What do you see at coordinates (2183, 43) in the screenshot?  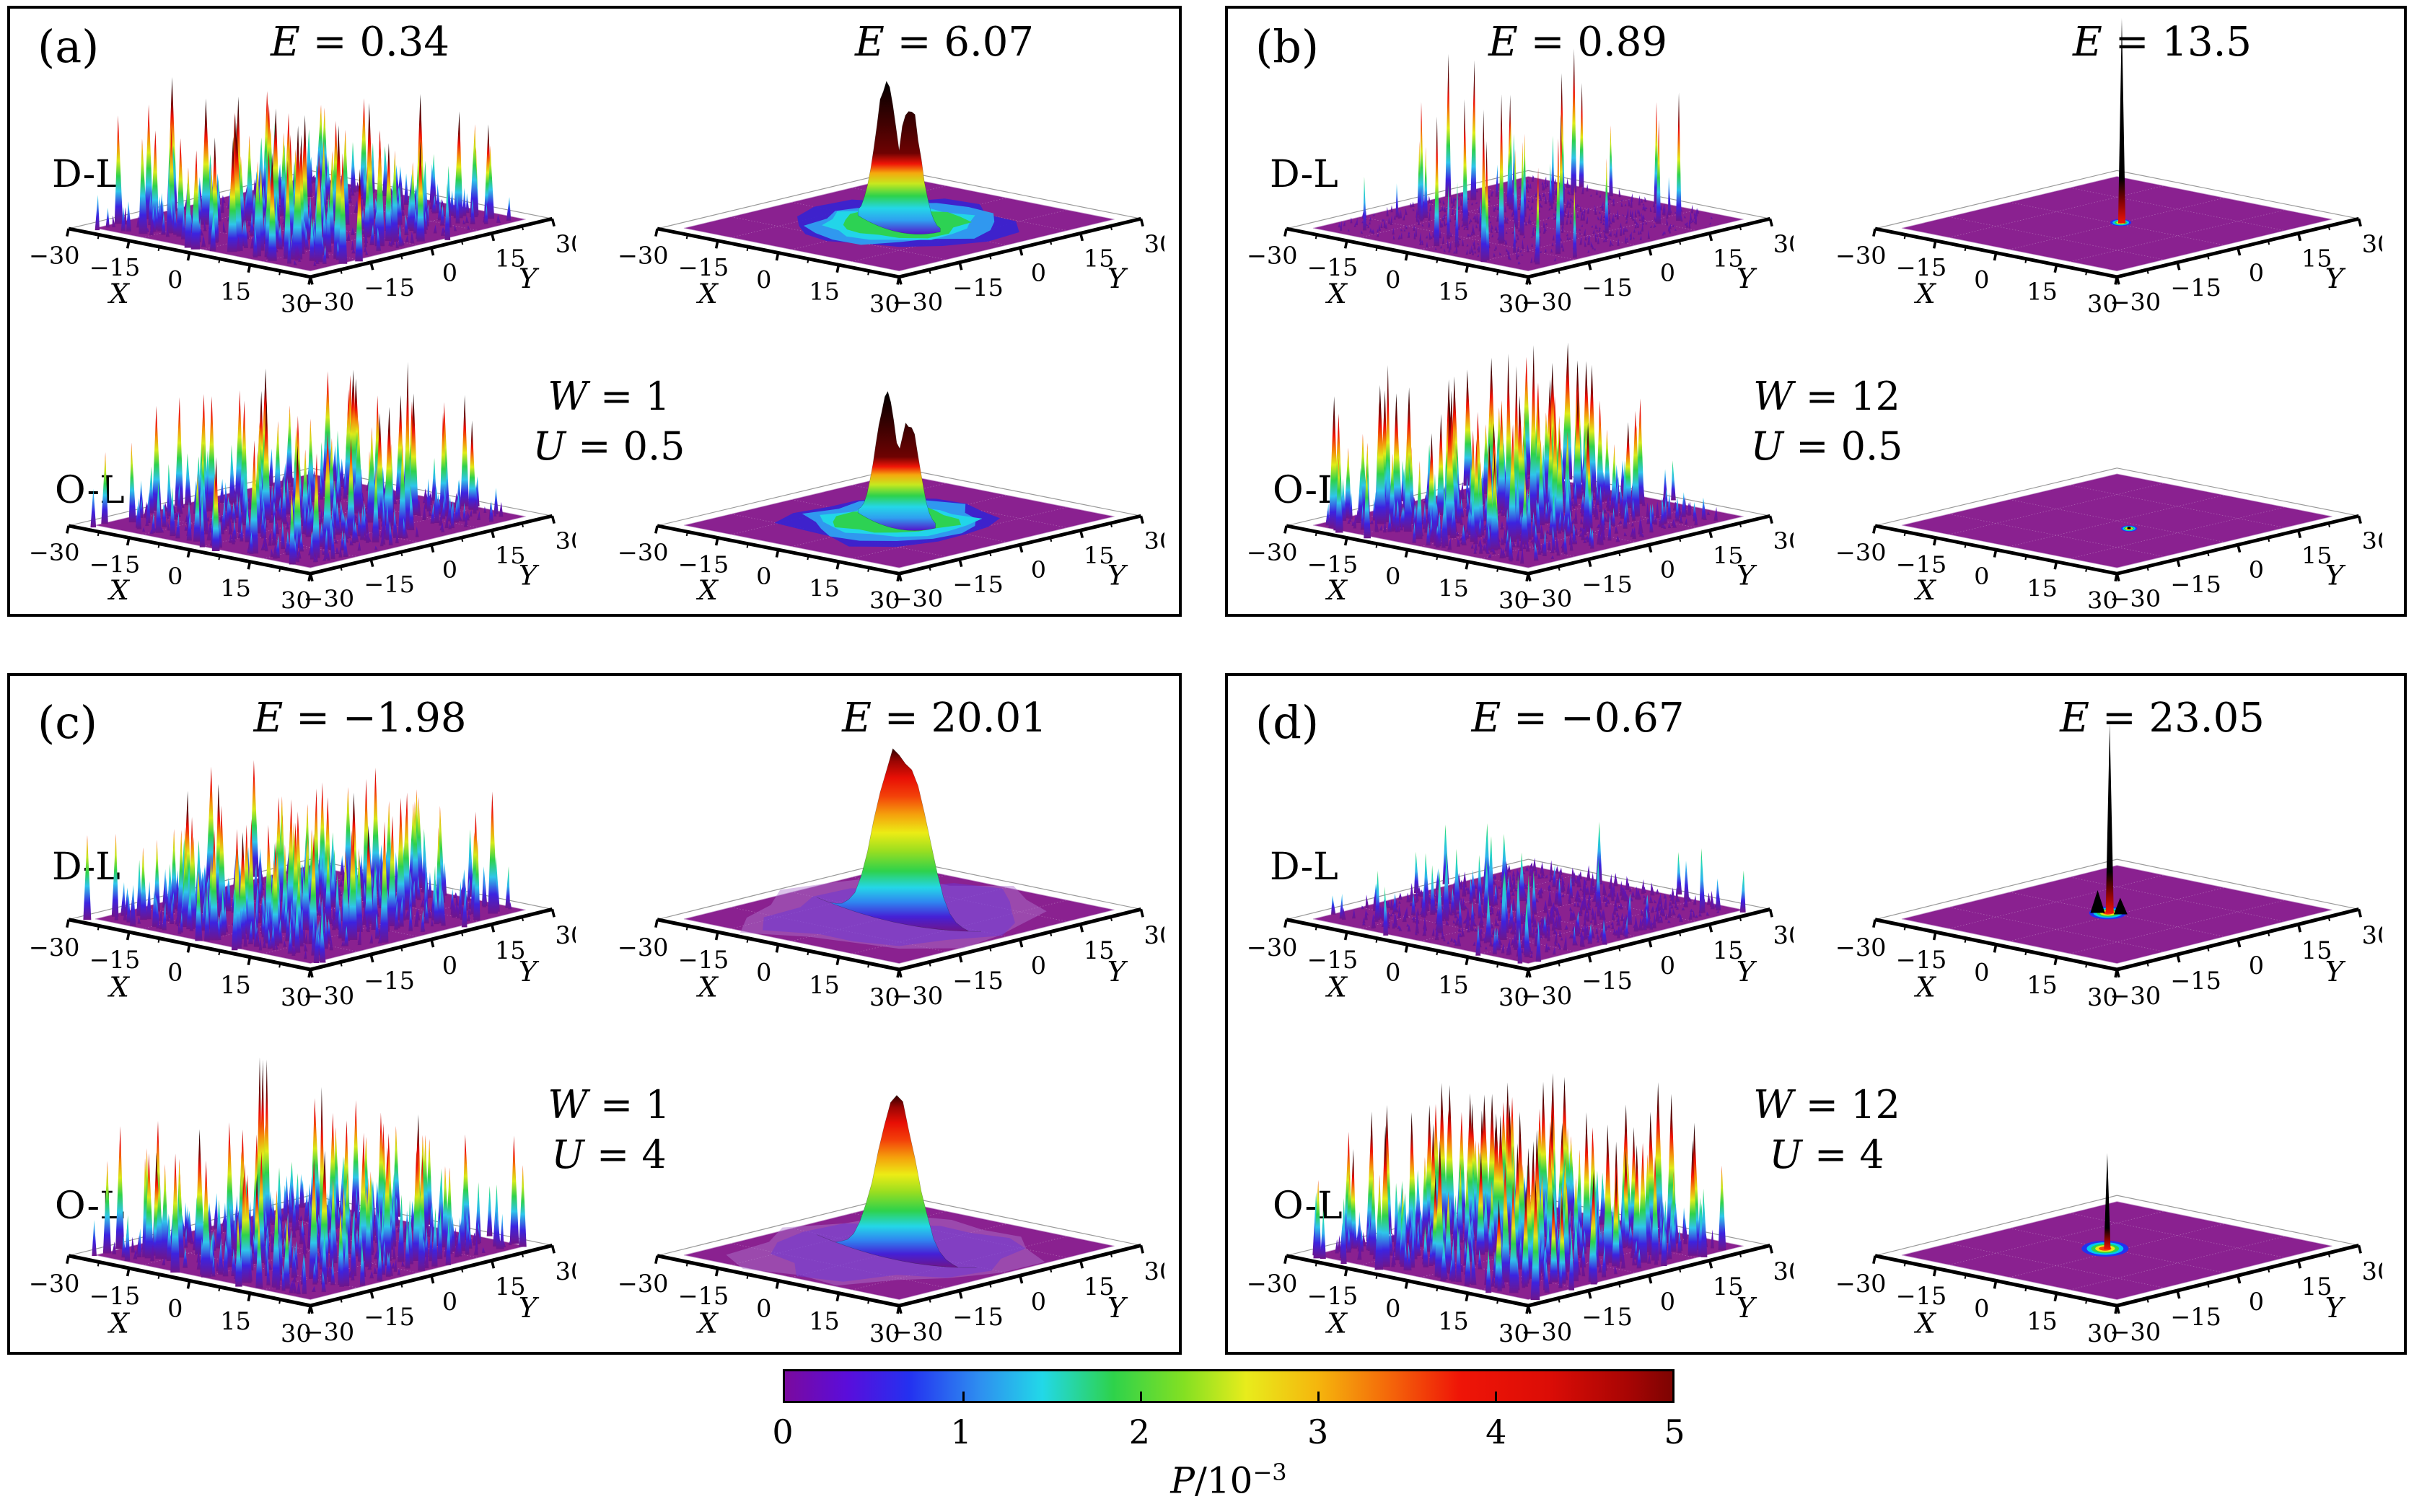 I see `energy-value: = 13.5` at bounding box center [2183, 43].